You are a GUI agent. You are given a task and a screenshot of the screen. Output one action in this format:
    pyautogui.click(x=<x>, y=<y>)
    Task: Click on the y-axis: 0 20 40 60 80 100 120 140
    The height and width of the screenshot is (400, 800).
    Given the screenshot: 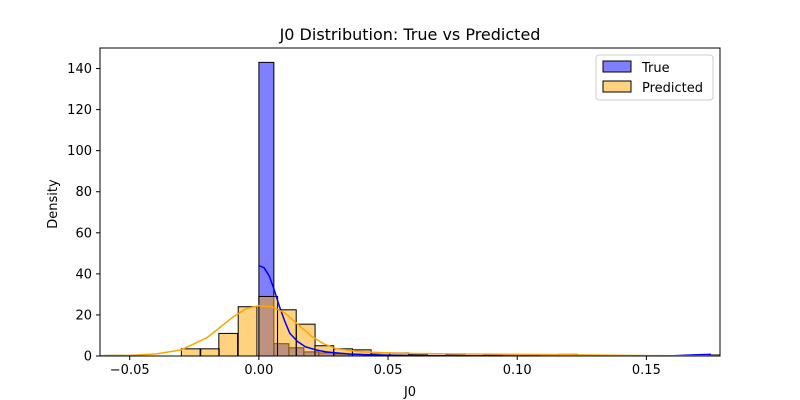 What is the action you would take?
    pyautogui.click(x=83, y=213)
    